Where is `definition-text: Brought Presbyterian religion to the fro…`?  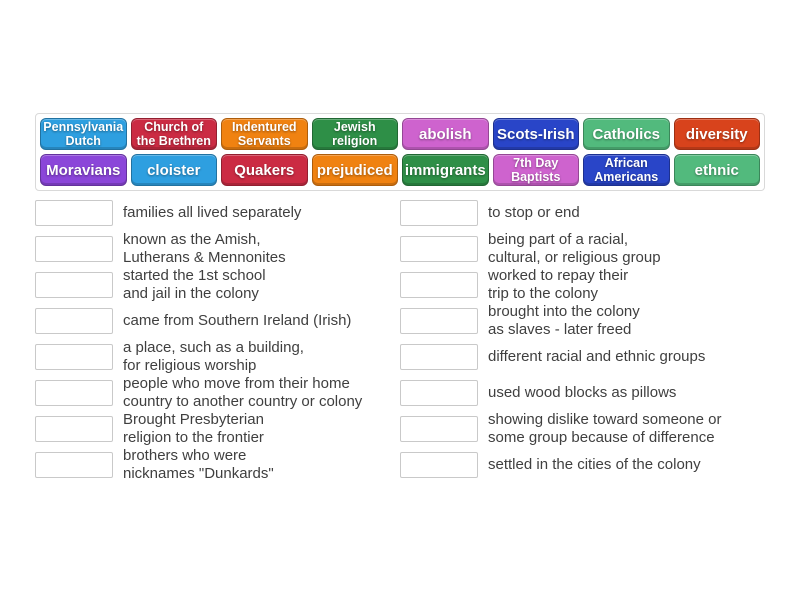 definition-text: Brought Presbyterian religion to the fro… is located at coordinates (193, 428).